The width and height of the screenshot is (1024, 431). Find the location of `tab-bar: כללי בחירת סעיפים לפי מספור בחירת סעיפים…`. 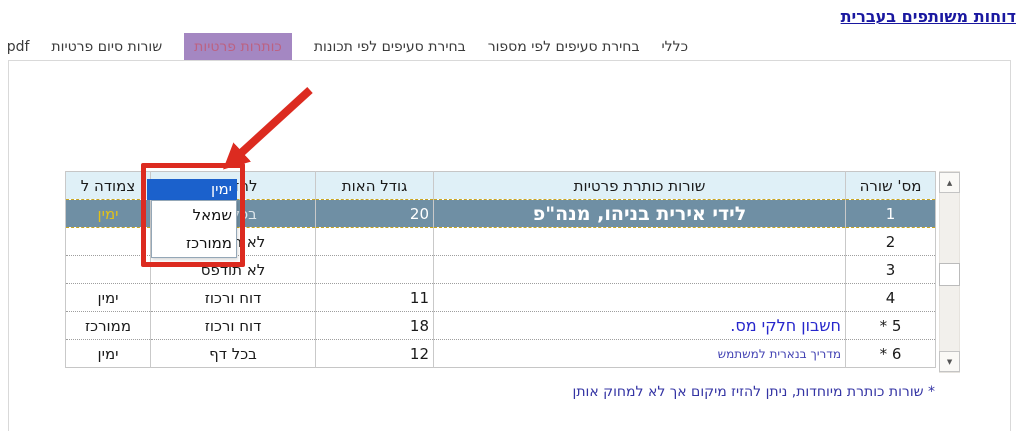

tab-bar: כללי בחירת סעיפים לפי מספור בחירת סעיפים… is located at coordinates (347, 46).